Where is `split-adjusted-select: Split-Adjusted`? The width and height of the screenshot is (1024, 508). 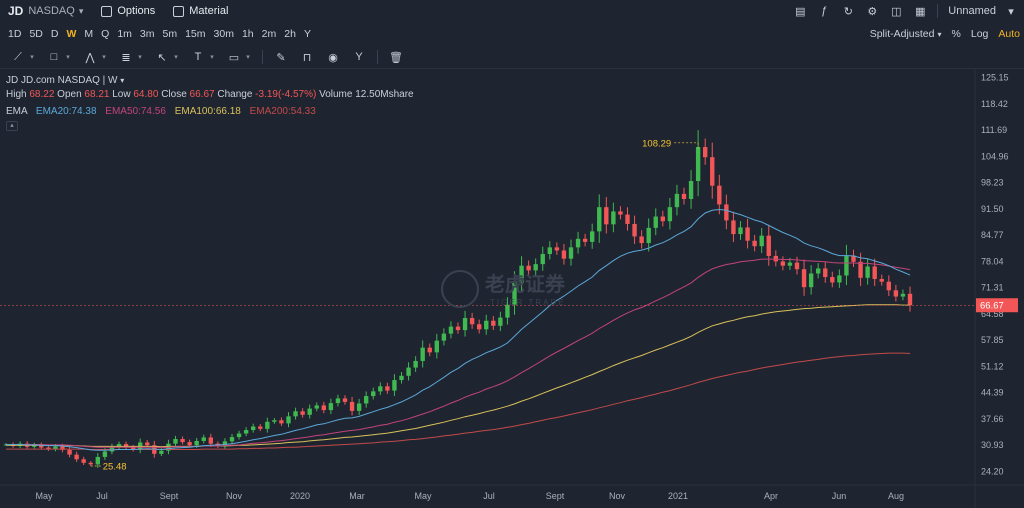
split-adjusted-select: Split-Adjusted is located at coordinates (902, 34).